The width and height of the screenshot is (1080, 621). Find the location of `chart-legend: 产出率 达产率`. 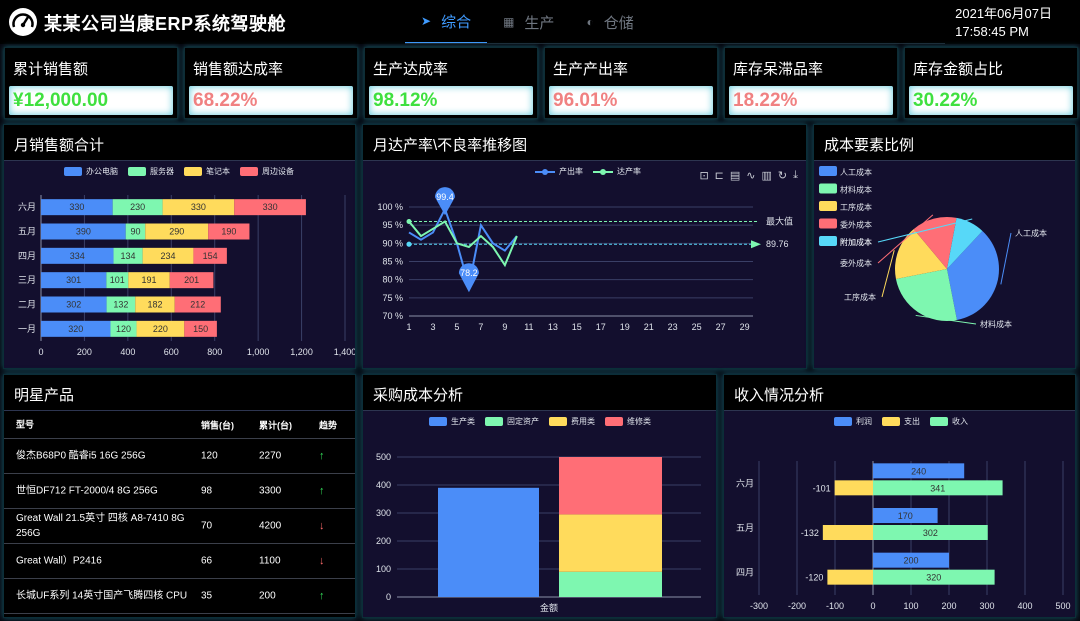

chart-legend: 产出率 达产率 is located at coordinates (588, 171).